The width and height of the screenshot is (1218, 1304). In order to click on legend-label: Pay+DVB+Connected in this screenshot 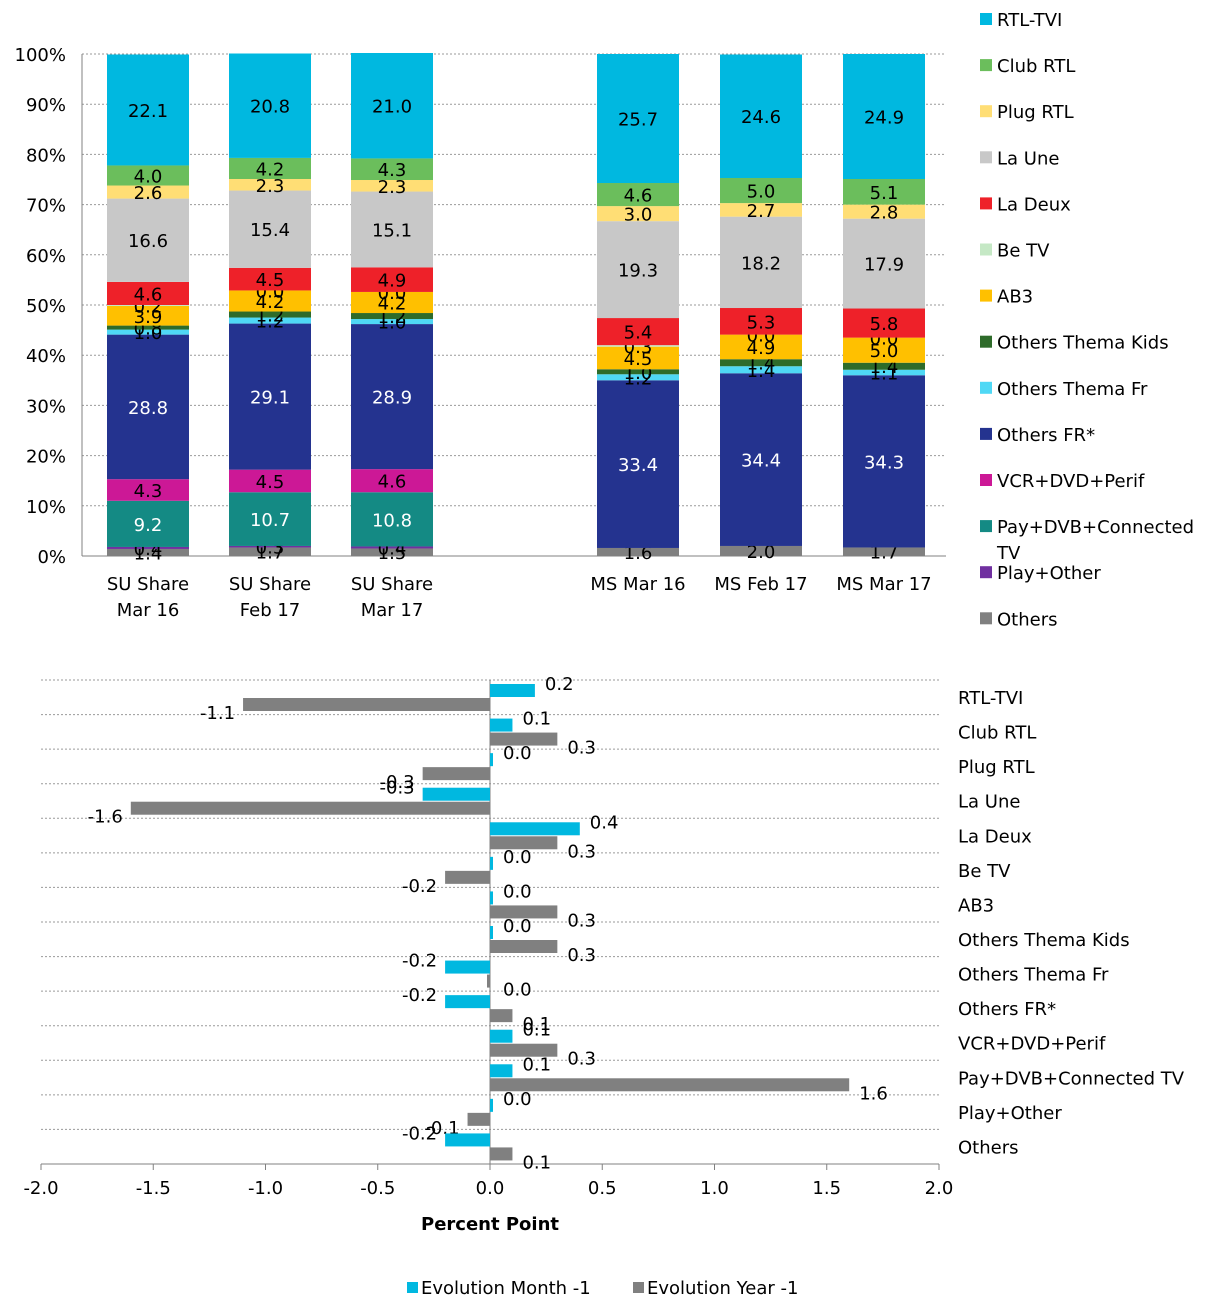, I will do `click(1095, 527)`.